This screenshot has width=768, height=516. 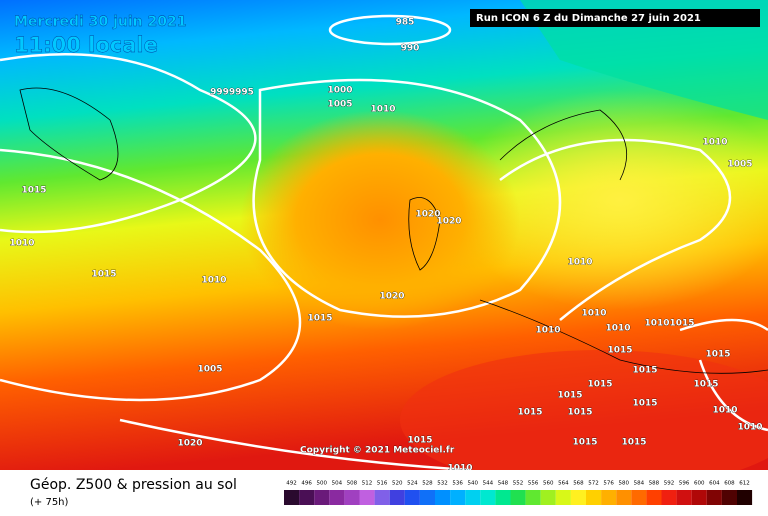 I want to click on legend-label: 588, so click(x=654, y=484).